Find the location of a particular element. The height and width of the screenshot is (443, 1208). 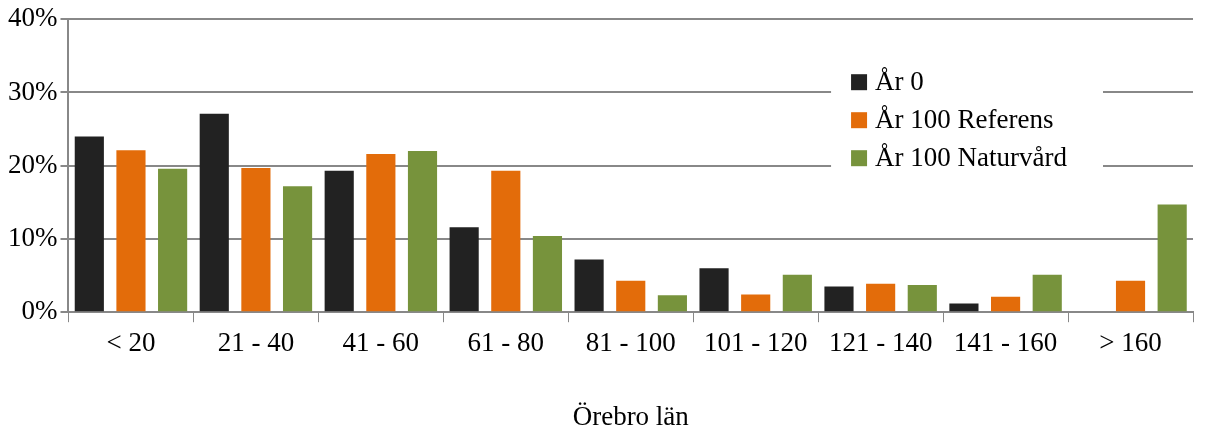

legend-label: År 100 Referens is located at coordinates (964, 119).